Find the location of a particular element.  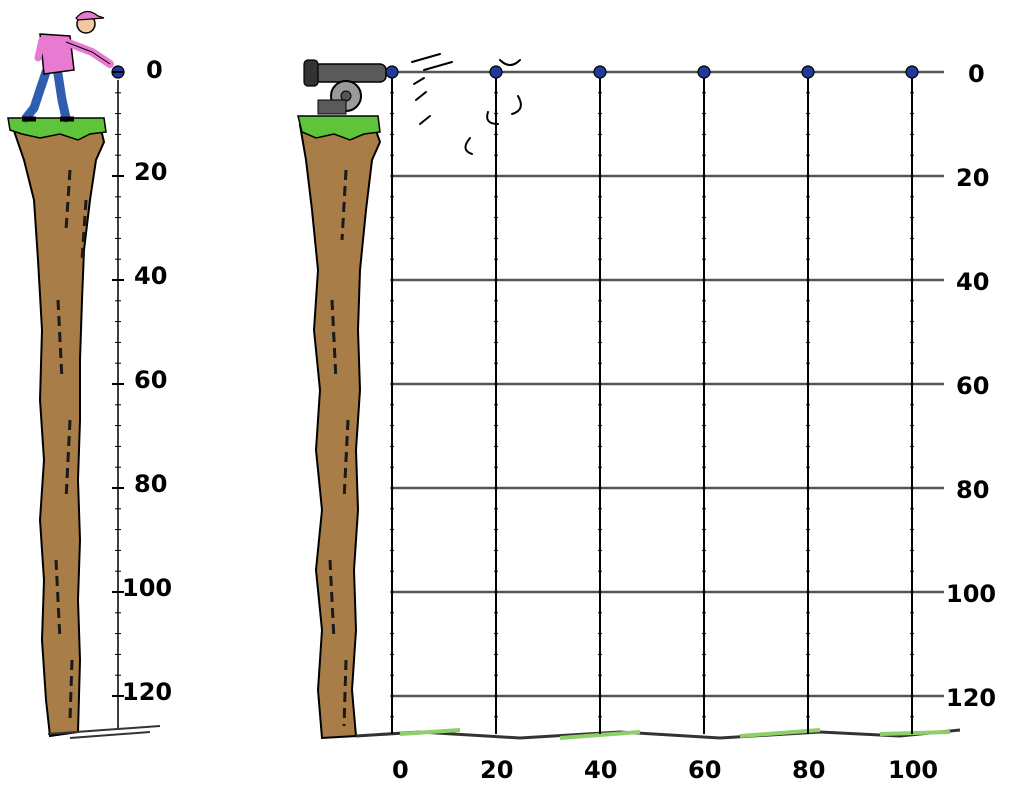

person-legs is located at coordinates (46, 95).